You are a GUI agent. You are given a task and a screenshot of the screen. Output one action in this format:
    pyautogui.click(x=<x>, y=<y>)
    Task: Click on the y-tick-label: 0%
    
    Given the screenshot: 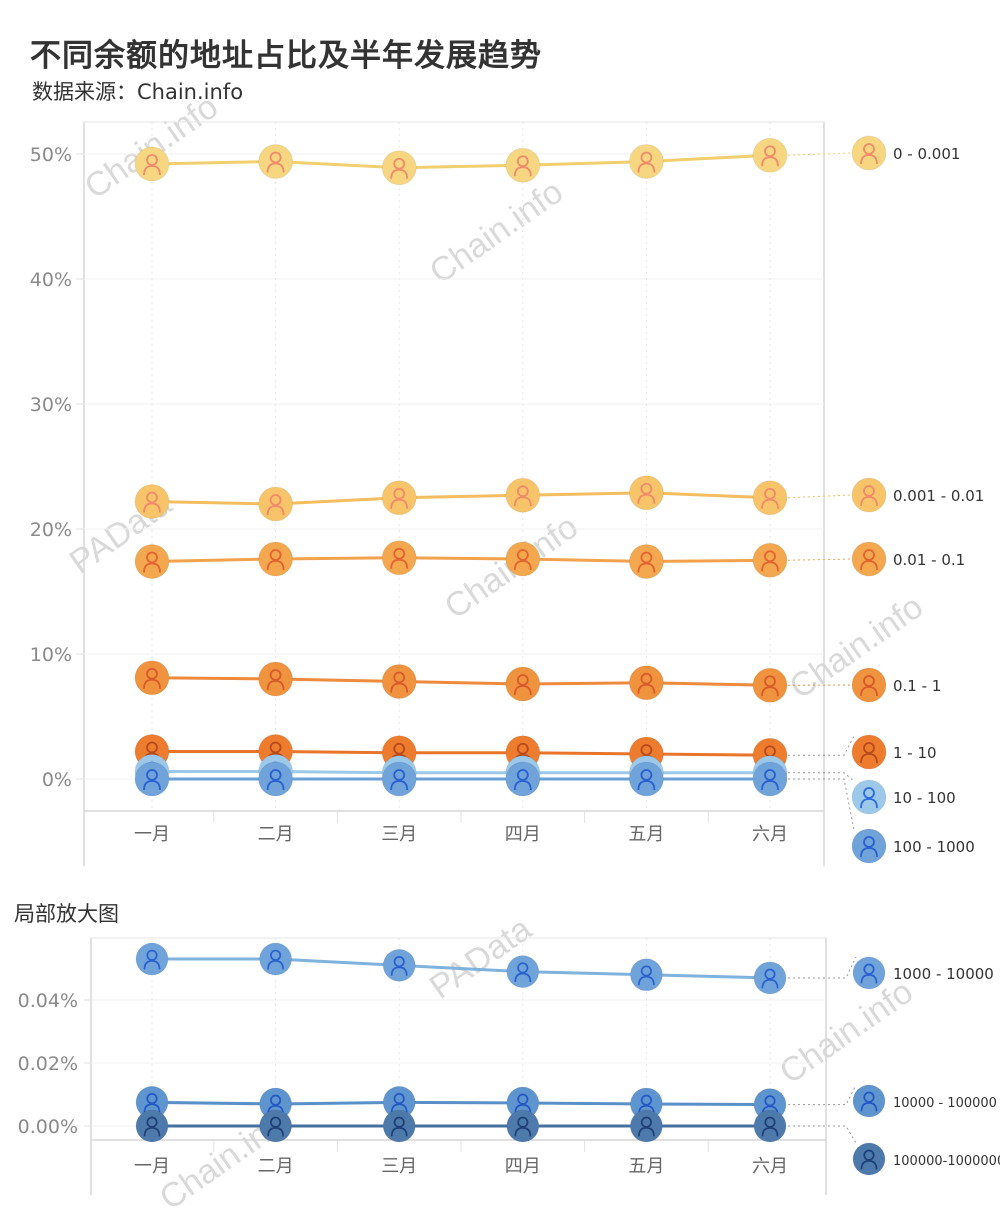 What is the action you would take?
    pyautogui.click(x=57, y=780)
    